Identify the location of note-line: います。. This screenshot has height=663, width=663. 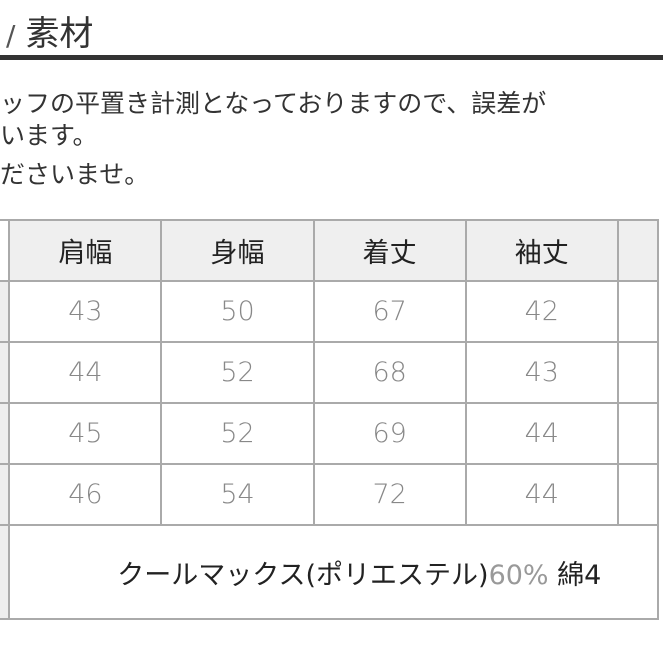
(49, 135).